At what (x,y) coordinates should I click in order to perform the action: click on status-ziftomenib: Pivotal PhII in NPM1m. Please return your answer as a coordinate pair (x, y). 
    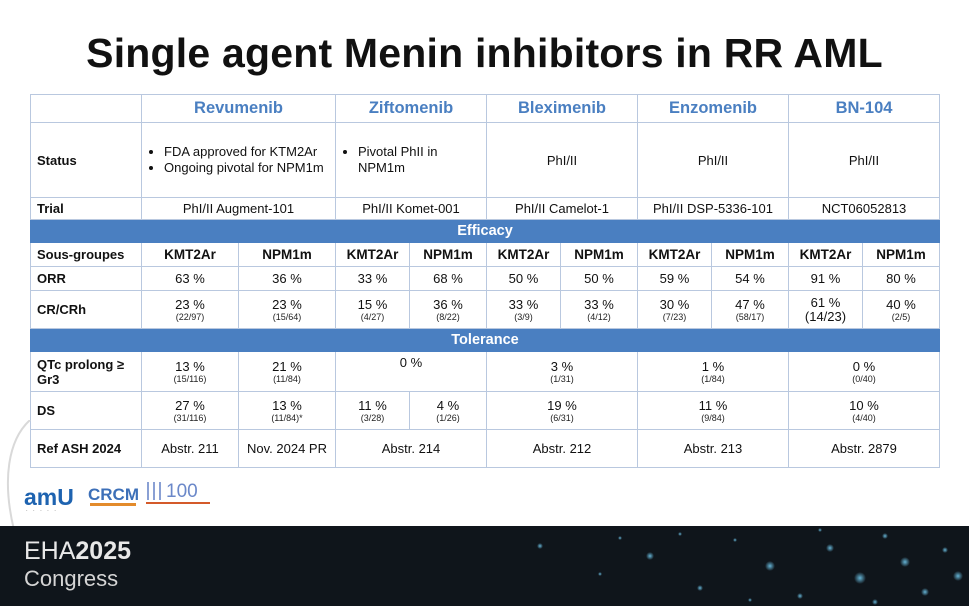
    Looking at the image, I should click on (411, 160).